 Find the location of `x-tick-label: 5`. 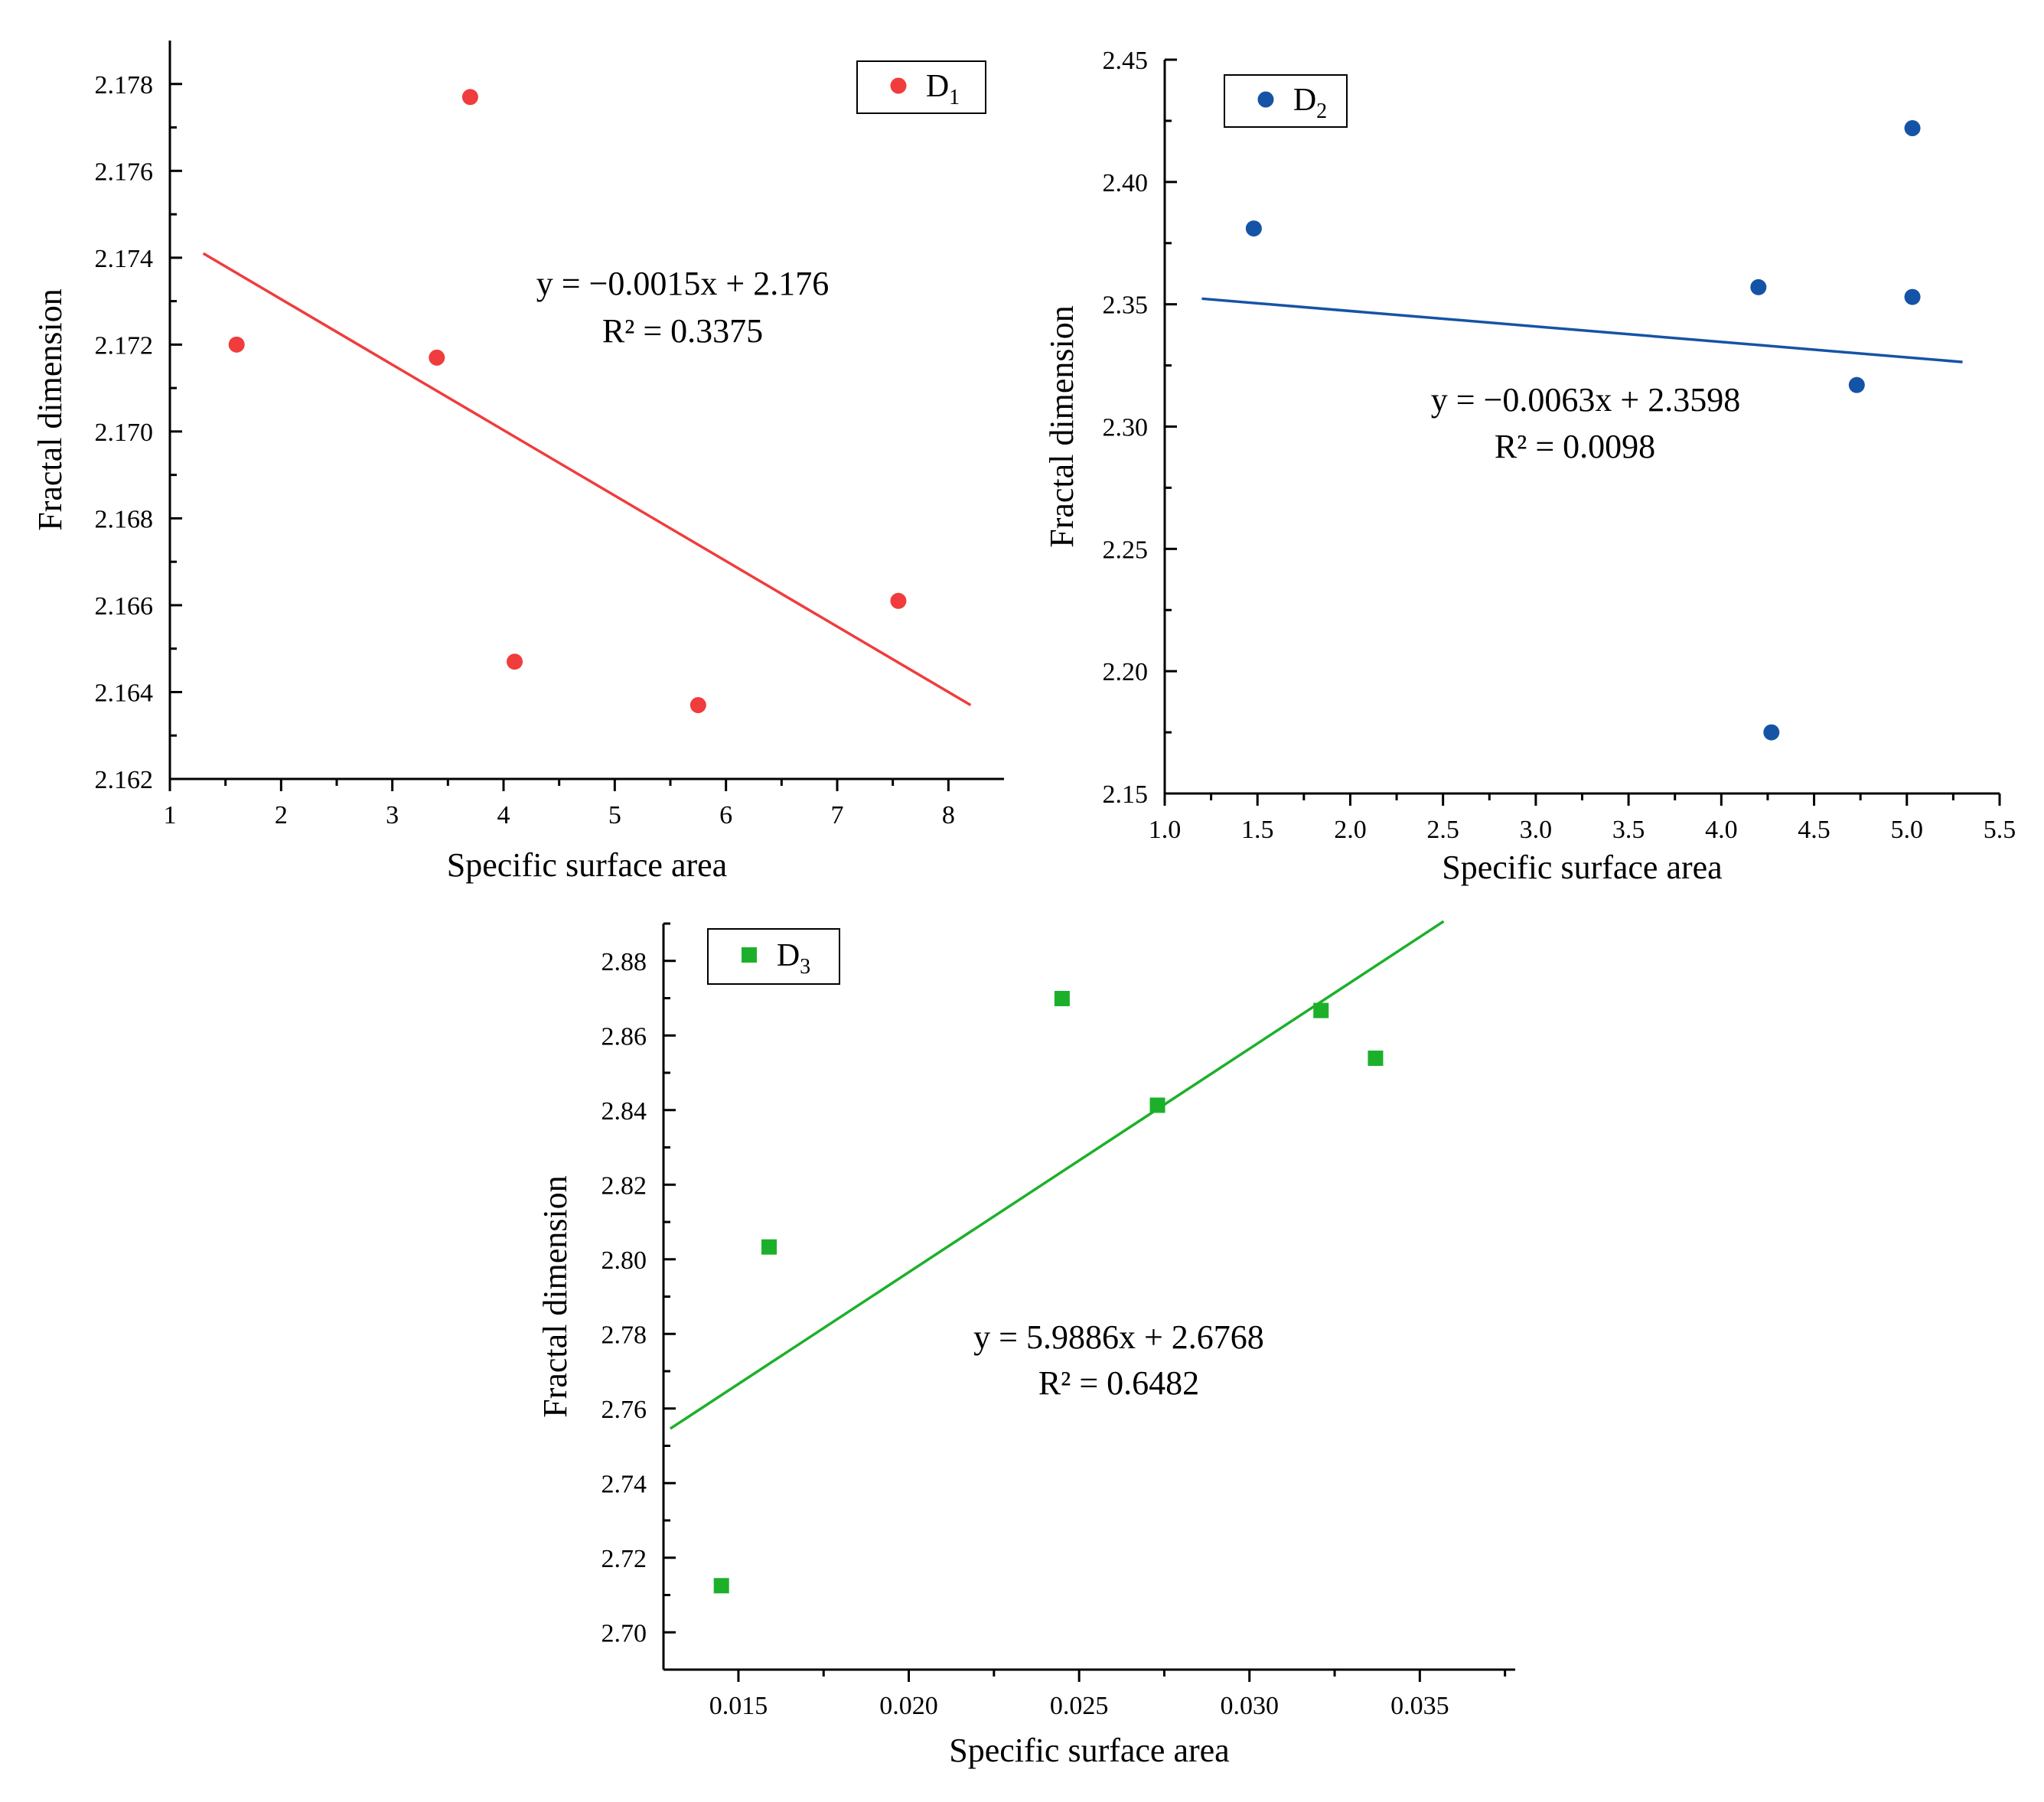

x-tick-label: 5 is located at coordinates (614, 815).